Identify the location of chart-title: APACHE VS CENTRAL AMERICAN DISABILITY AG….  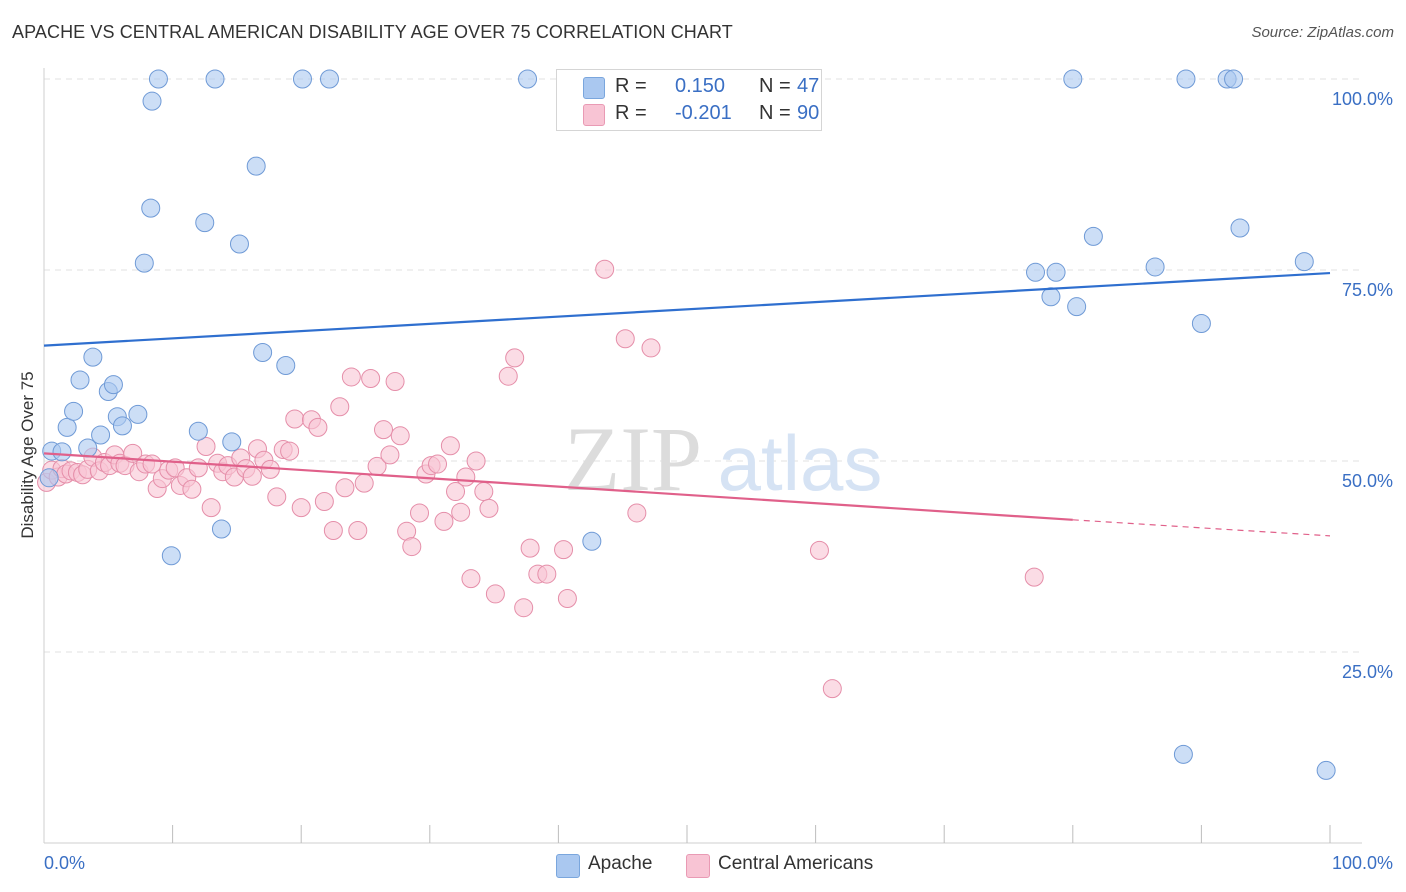
(372, 32).